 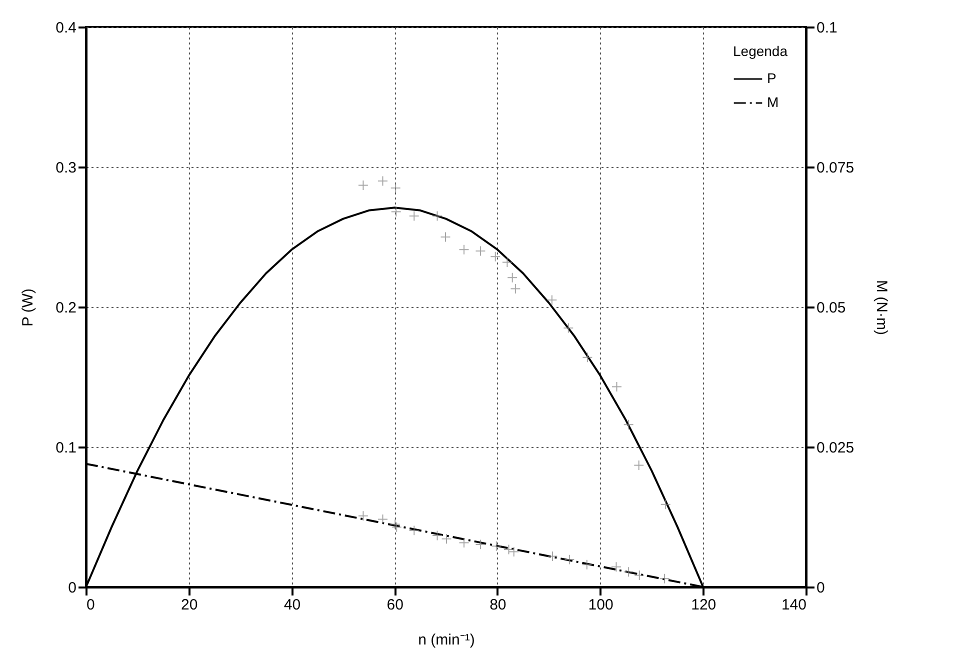 I want to click on x-tick-label: 60, so click(x=395, y=605).